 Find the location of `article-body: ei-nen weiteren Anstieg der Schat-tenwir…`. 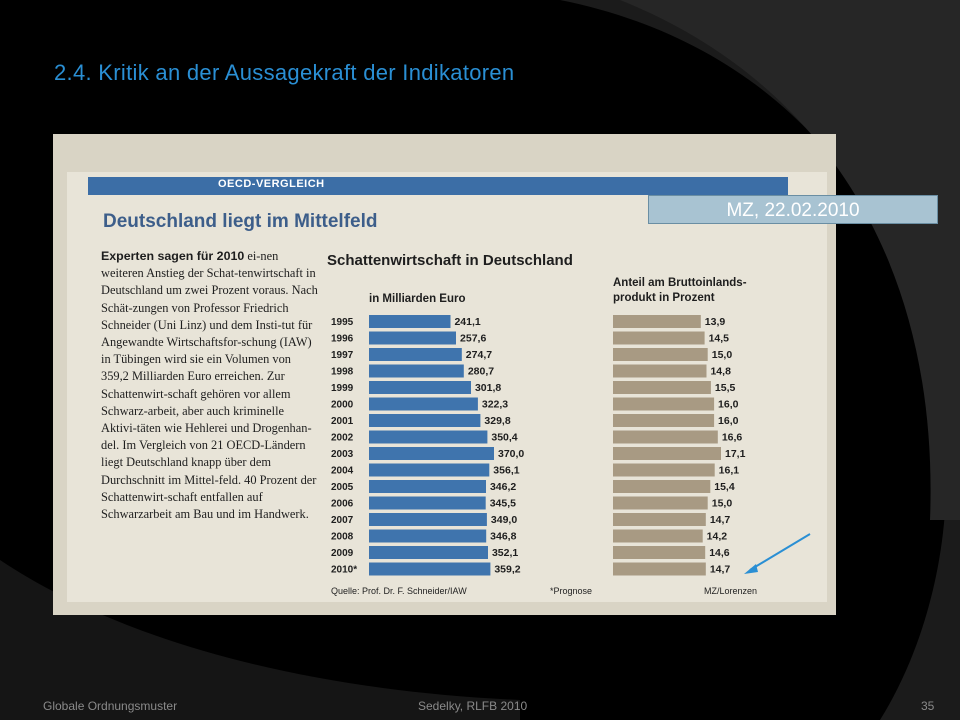

article-body: ei-nen weiteren Anstieg der Schat-tenwir… is located at coordinates (209, 385).